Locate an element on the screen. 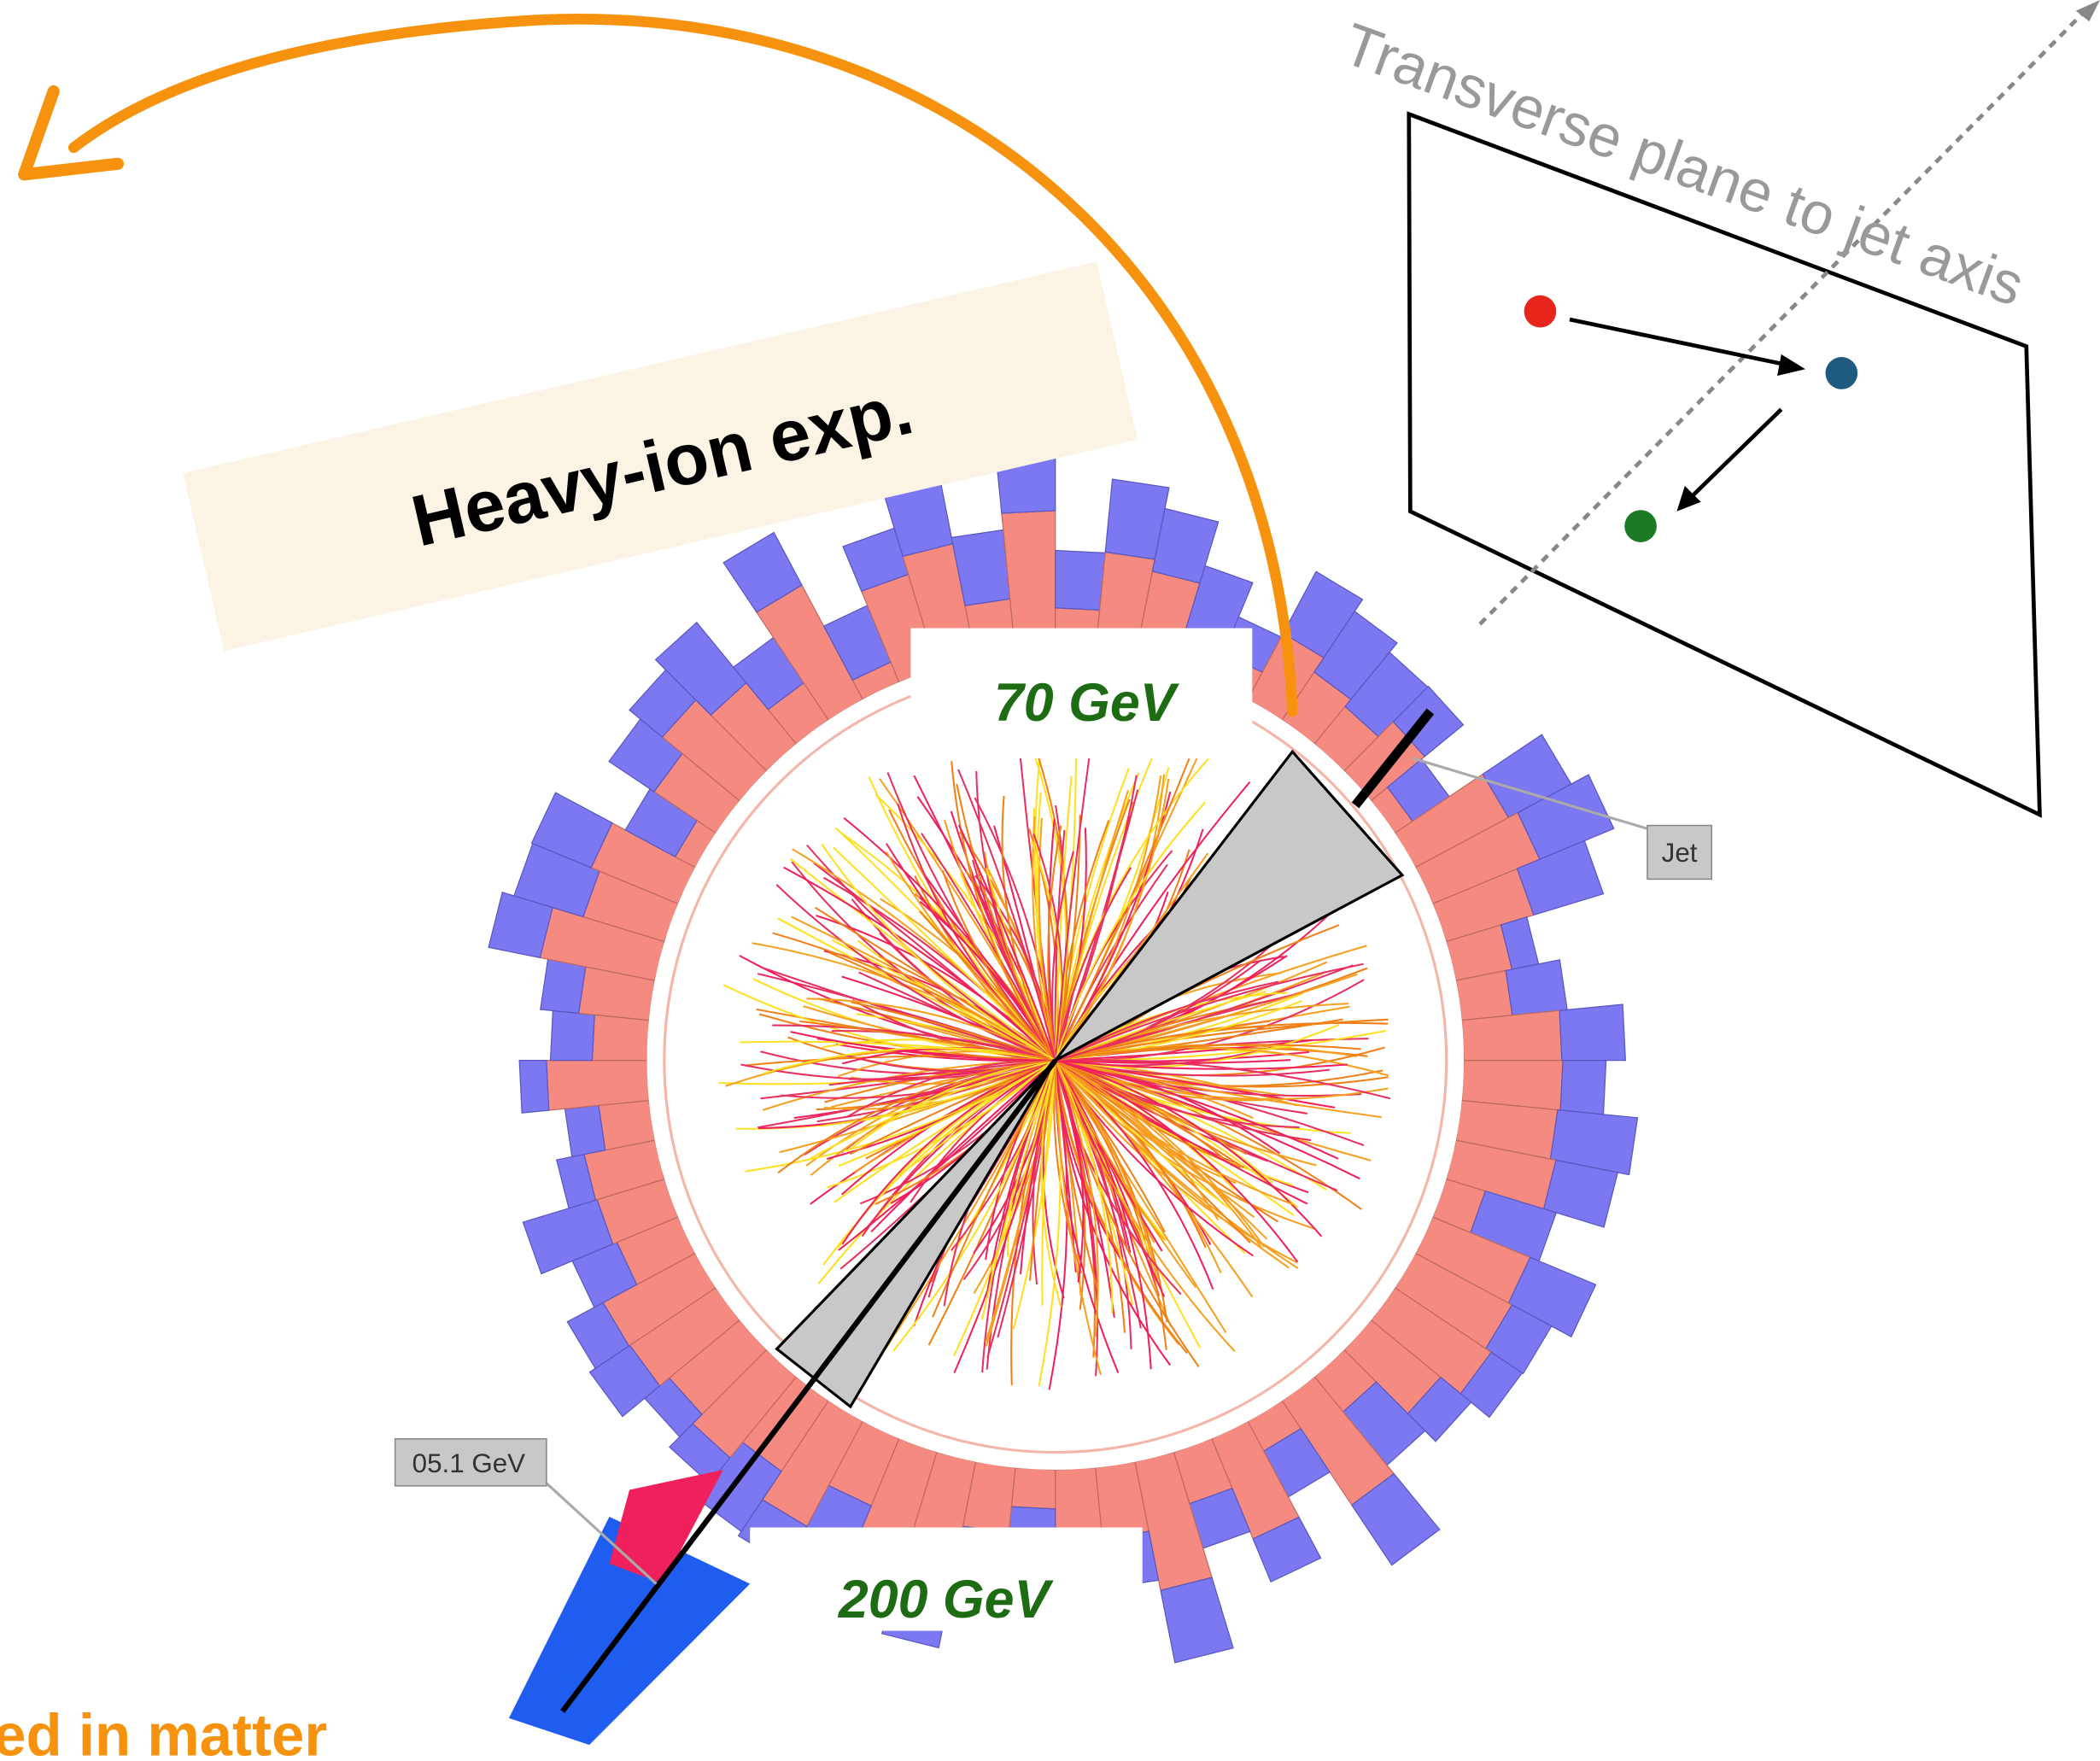 Image resolution: width=2100 pixels, height=1761 pixels. lower-jet-axis is located at coordinates (809, 1385).